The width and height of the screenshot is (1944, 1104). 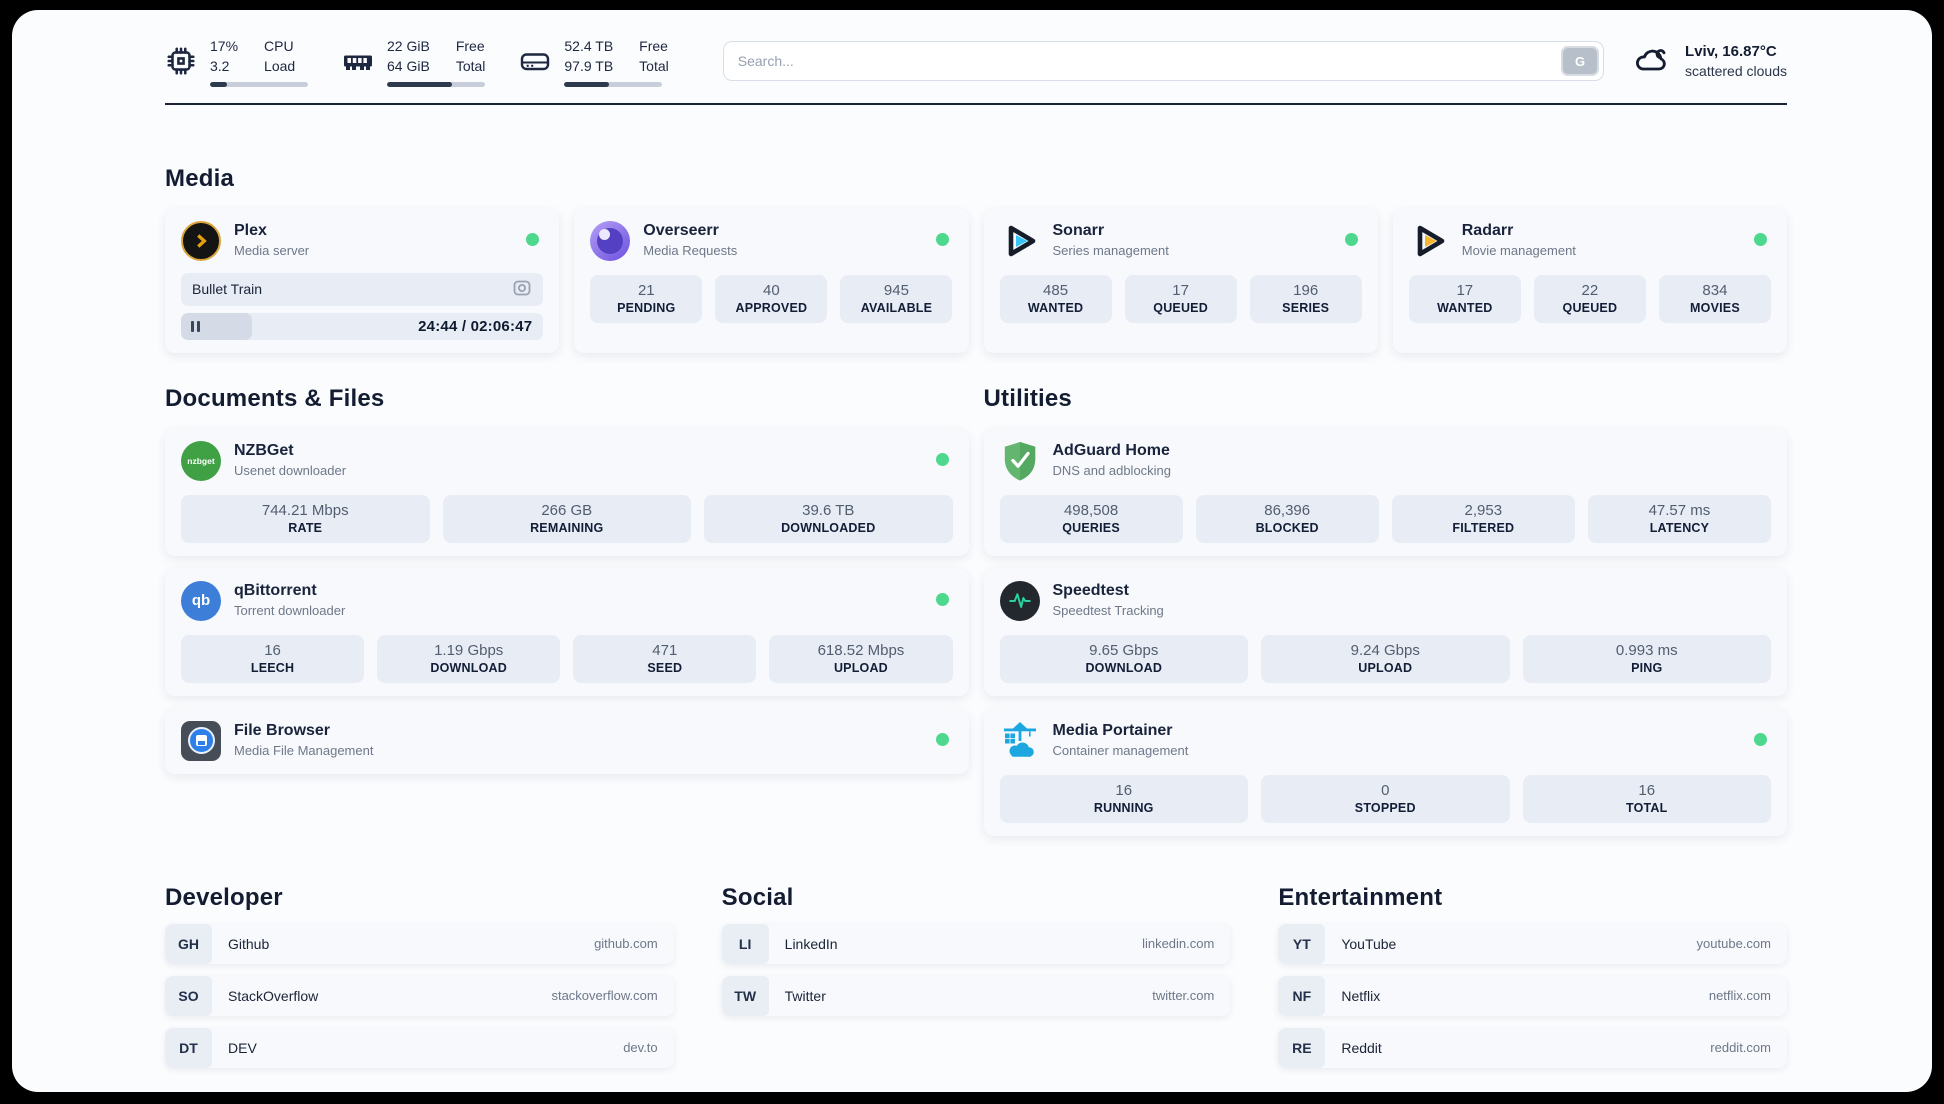 What do you see at coordinates (272, 251) in the screenshot?
I see `app-subtitle: Media server` at bounding box center [272, 251].